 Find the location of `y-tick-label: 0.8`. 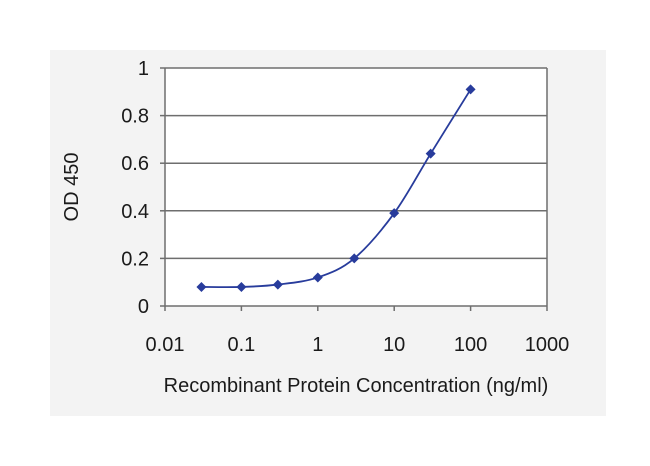

y-tick-label: 0.8 is located at coordinates (135, 117).